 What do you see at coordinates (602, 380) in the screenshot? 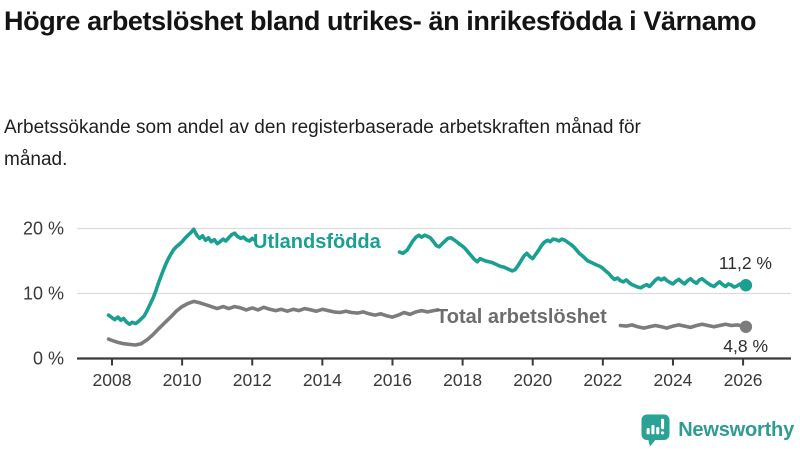
I see `x-tick-label: 2022` at bounding box center [602, 380].